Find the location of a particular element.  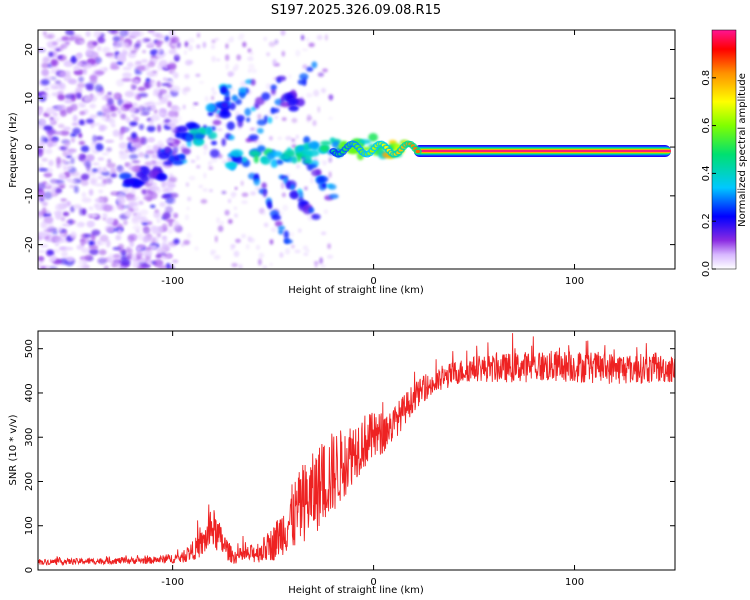

spectrogram-ridge-lead is located at coordinates (417, 151).